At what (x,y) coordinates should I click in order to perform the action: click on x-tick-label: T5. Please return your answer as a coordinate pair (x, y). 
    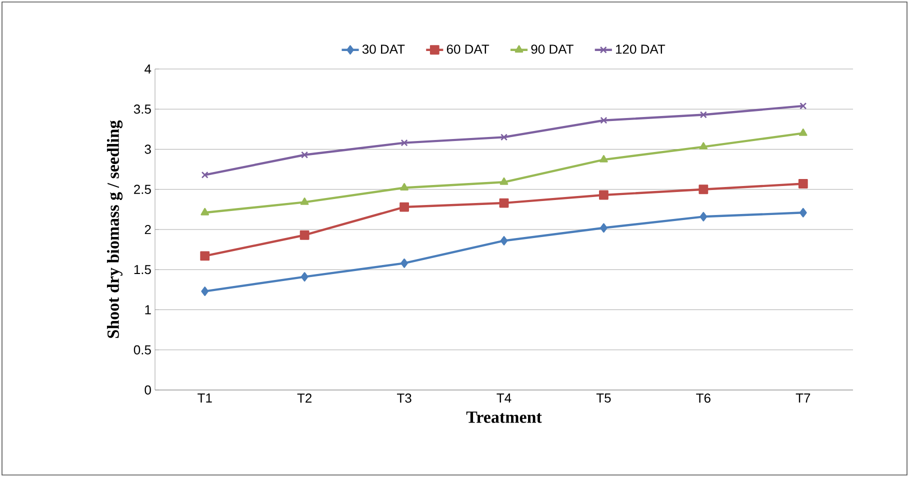
    Looking at the image, I should click on (603, 398).